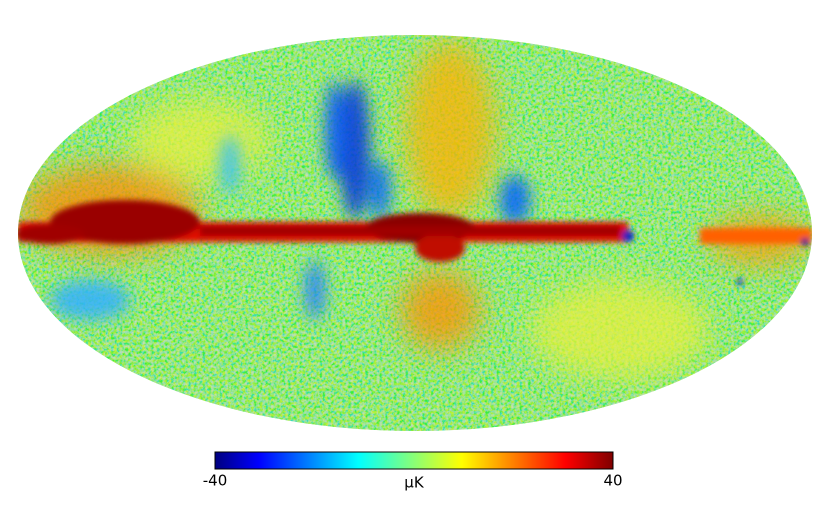 This screenshot has width=830, height=528. What do you see at coordinates (612, 481) in the screenshot?
I see `colorbar-max-label: 40` at bounding box center [612, 481].